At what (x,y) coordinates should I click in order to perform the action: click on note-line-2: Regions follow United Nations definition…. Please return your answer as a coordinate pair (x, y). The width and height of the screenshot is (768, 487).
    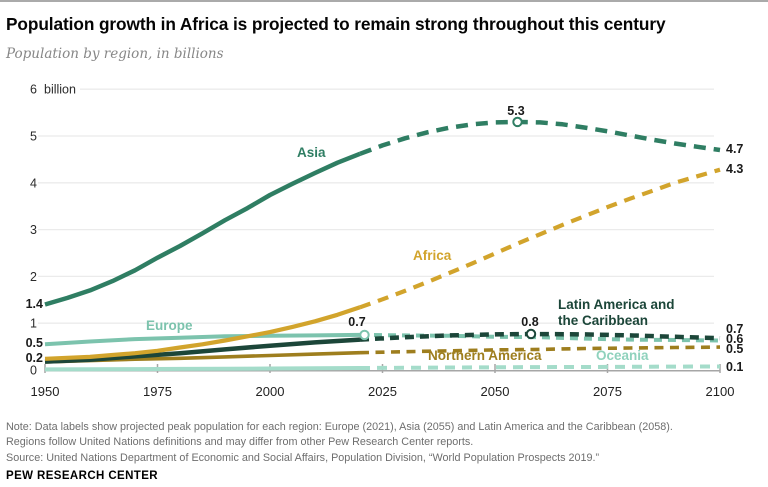
    Looking at the image, I should click on (240, 442).